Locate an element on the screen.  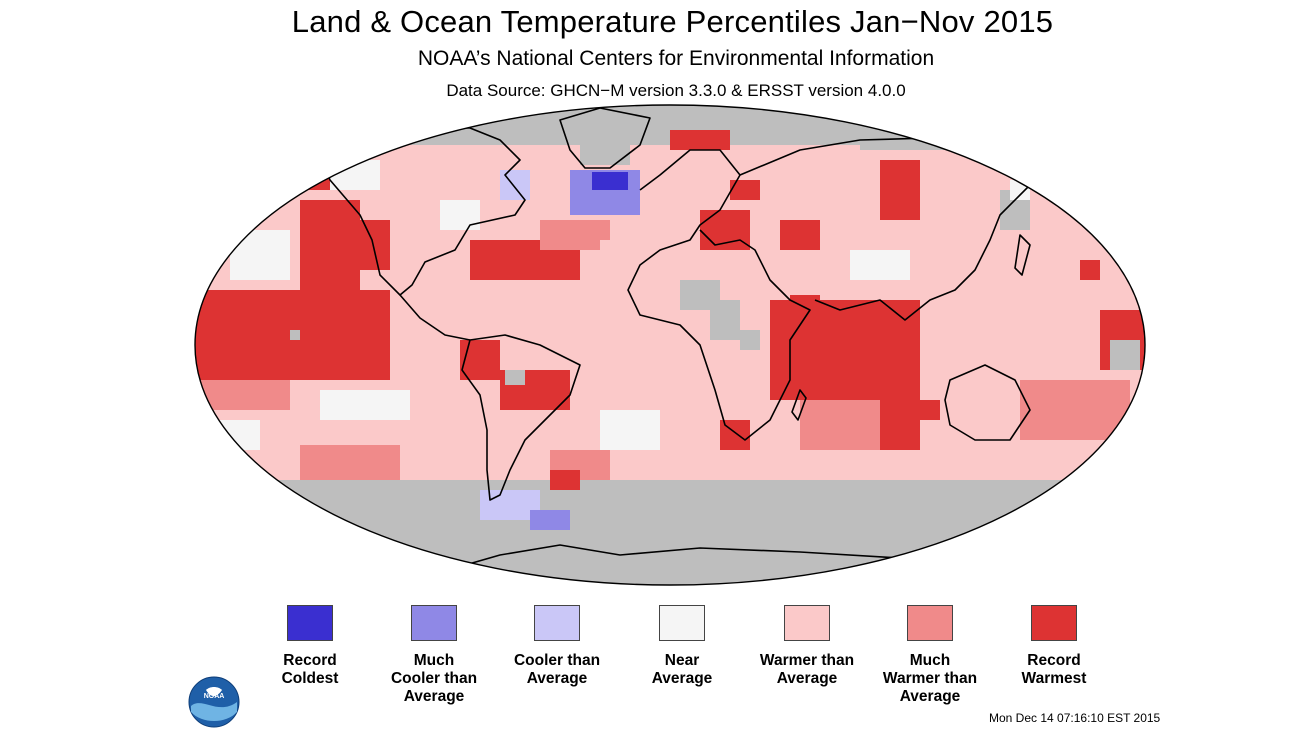
legend-swatch-much-cooler is located at coordinates (434, 623).